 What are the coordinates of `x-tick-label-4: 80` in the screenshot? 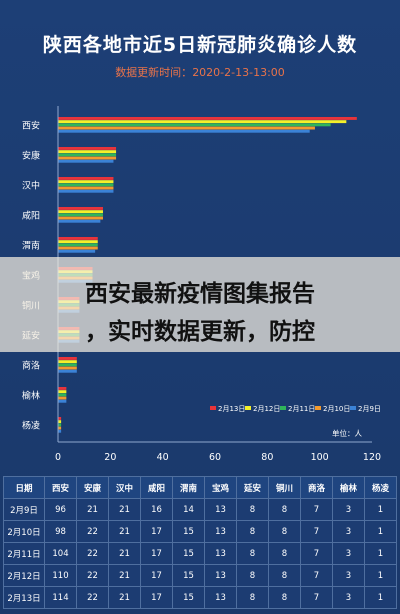 It's located at (267, 457).